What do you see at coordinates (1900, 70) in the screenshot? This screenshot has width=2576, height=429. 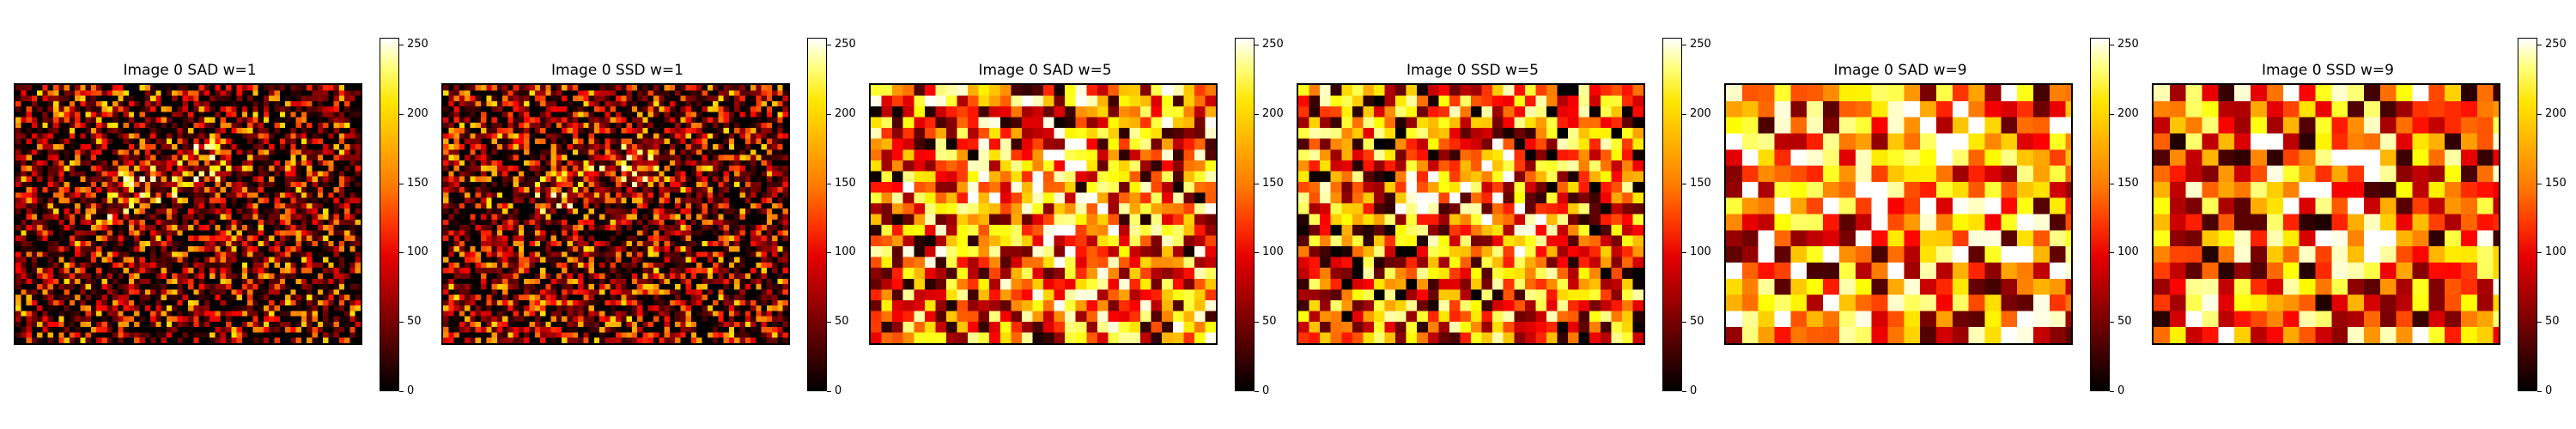 I see `chart-title: Image 0 SAD w=9` at bounding box center [1900, 70].